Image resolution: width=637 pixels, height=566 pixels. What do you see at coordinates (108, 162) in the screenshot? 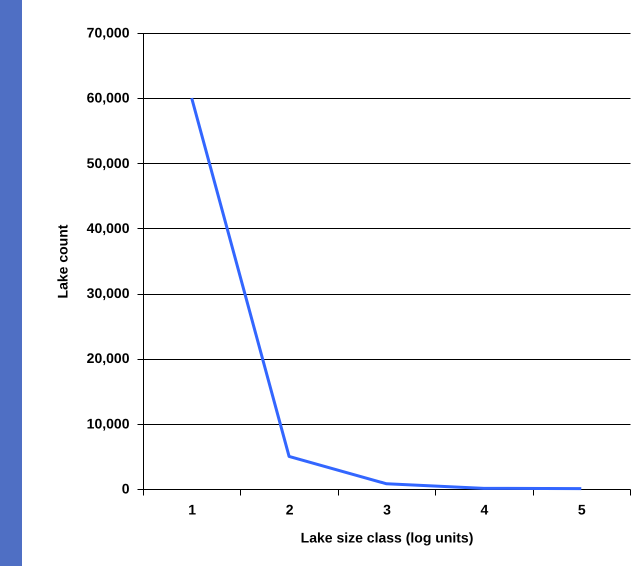
I see `y-tick-label: 50,000` at bounding box center [108, 162].